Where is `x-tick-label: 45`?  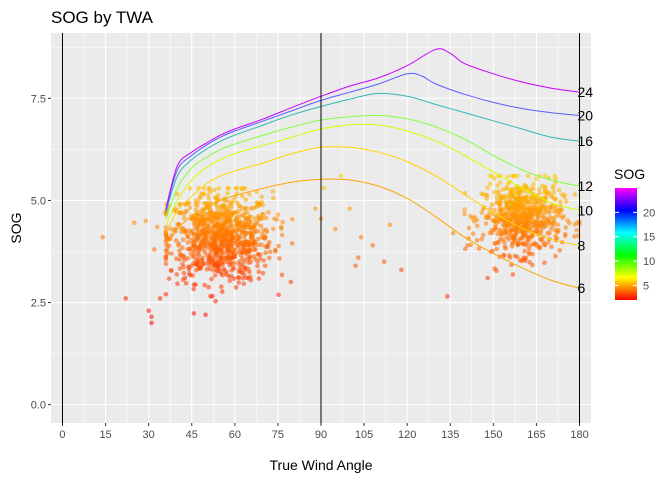
x-tick-label: 45 is located at coordinates (192, 435).